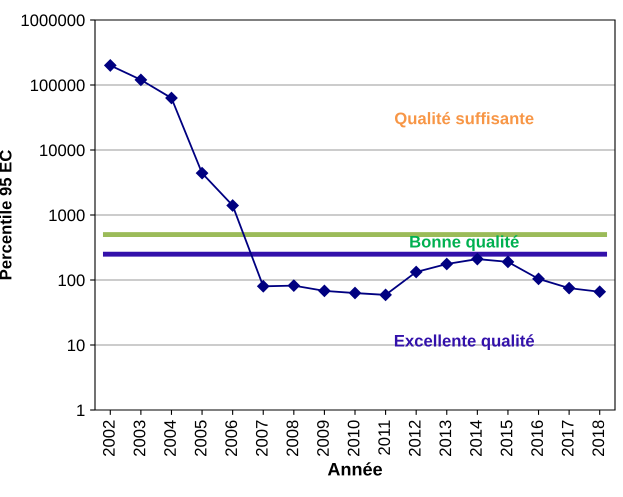 This screenshot has width=623, height=497. Describe the element at coordinates (354, 438) in the screenshot. I see `x-tick-label: 2010` at that location.